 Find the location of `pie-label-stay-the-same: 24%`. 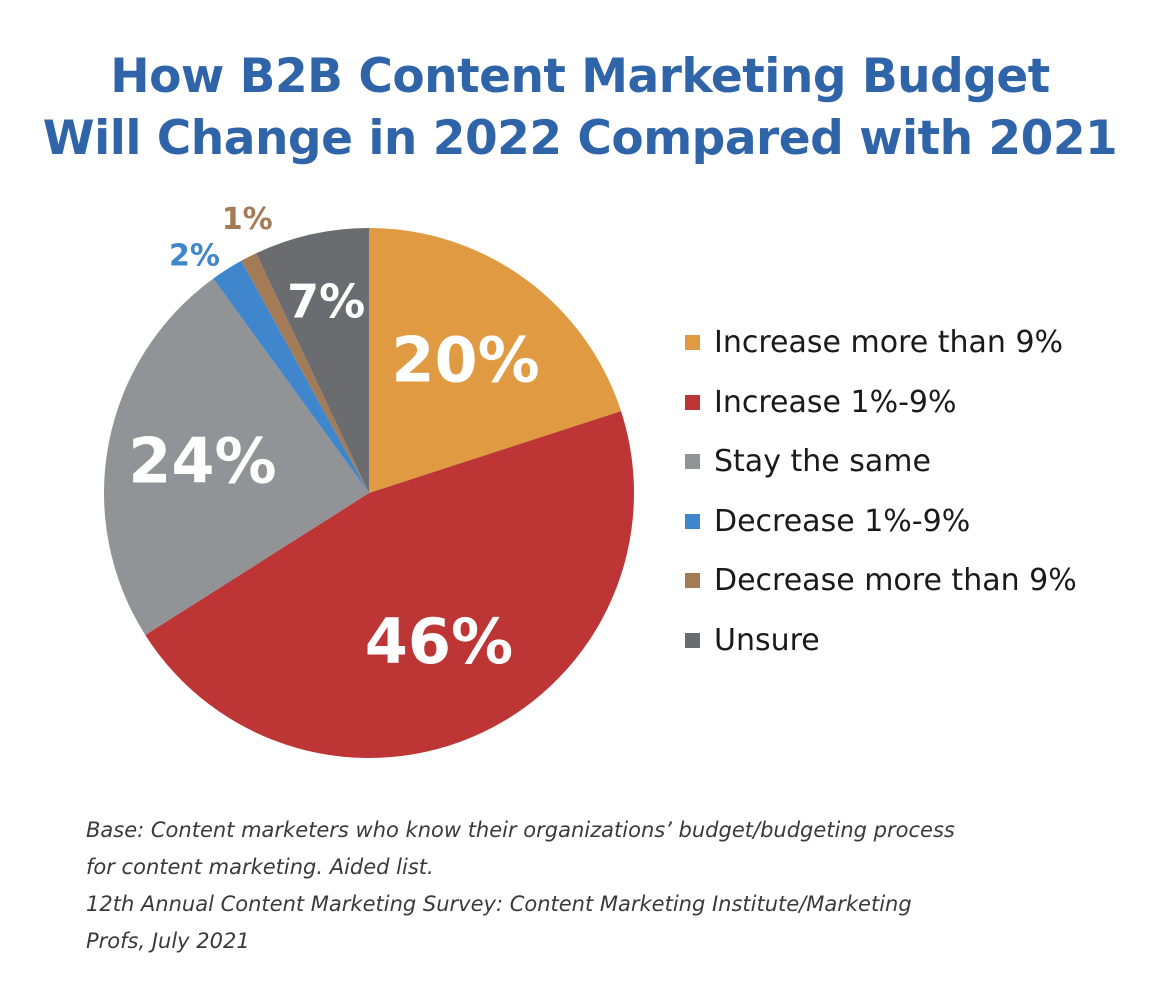

pie-label-stay-the-same: 24% is located at coordinates (202, 461).